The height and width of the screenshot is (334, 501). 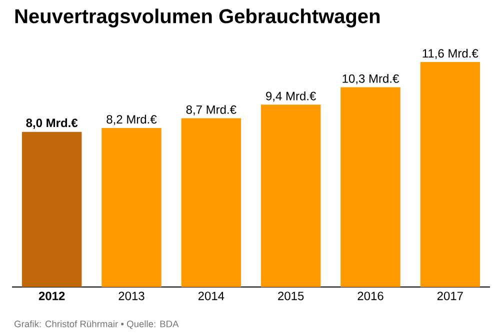 I want to click on data-label: 8,2 Mrd.€, so click(x=131, y=119).